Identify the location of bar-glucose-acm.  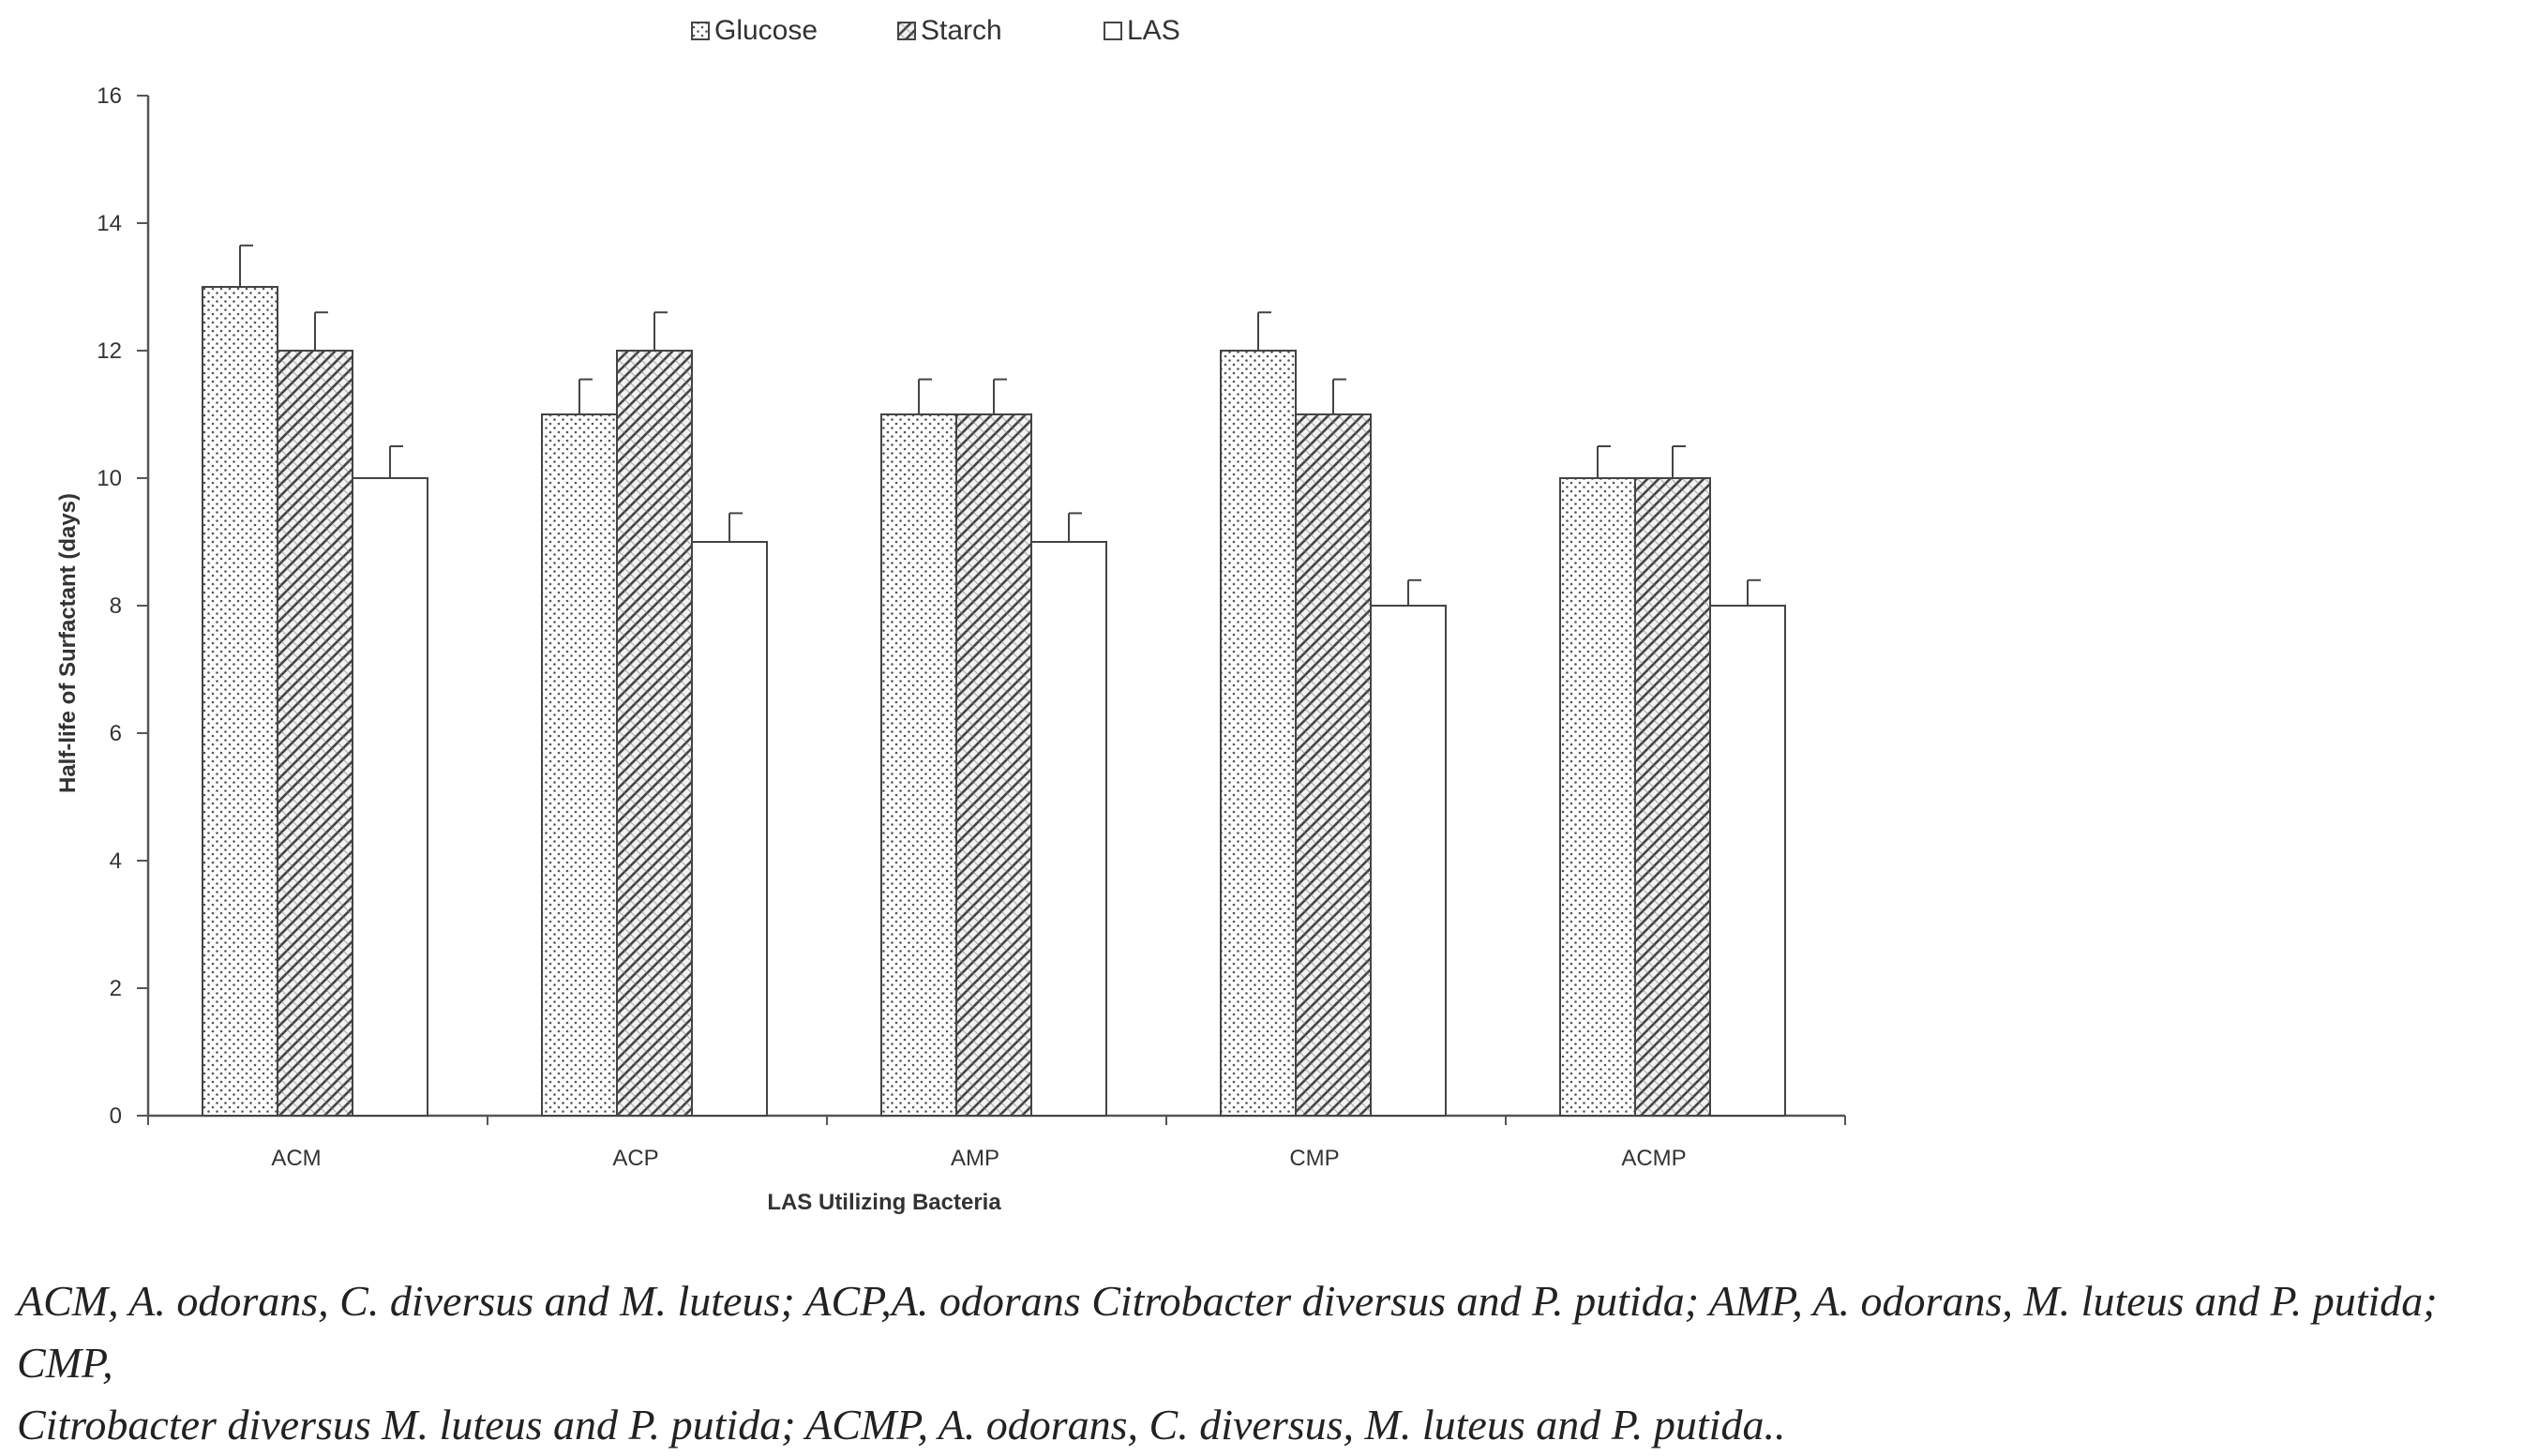
(240, 701).